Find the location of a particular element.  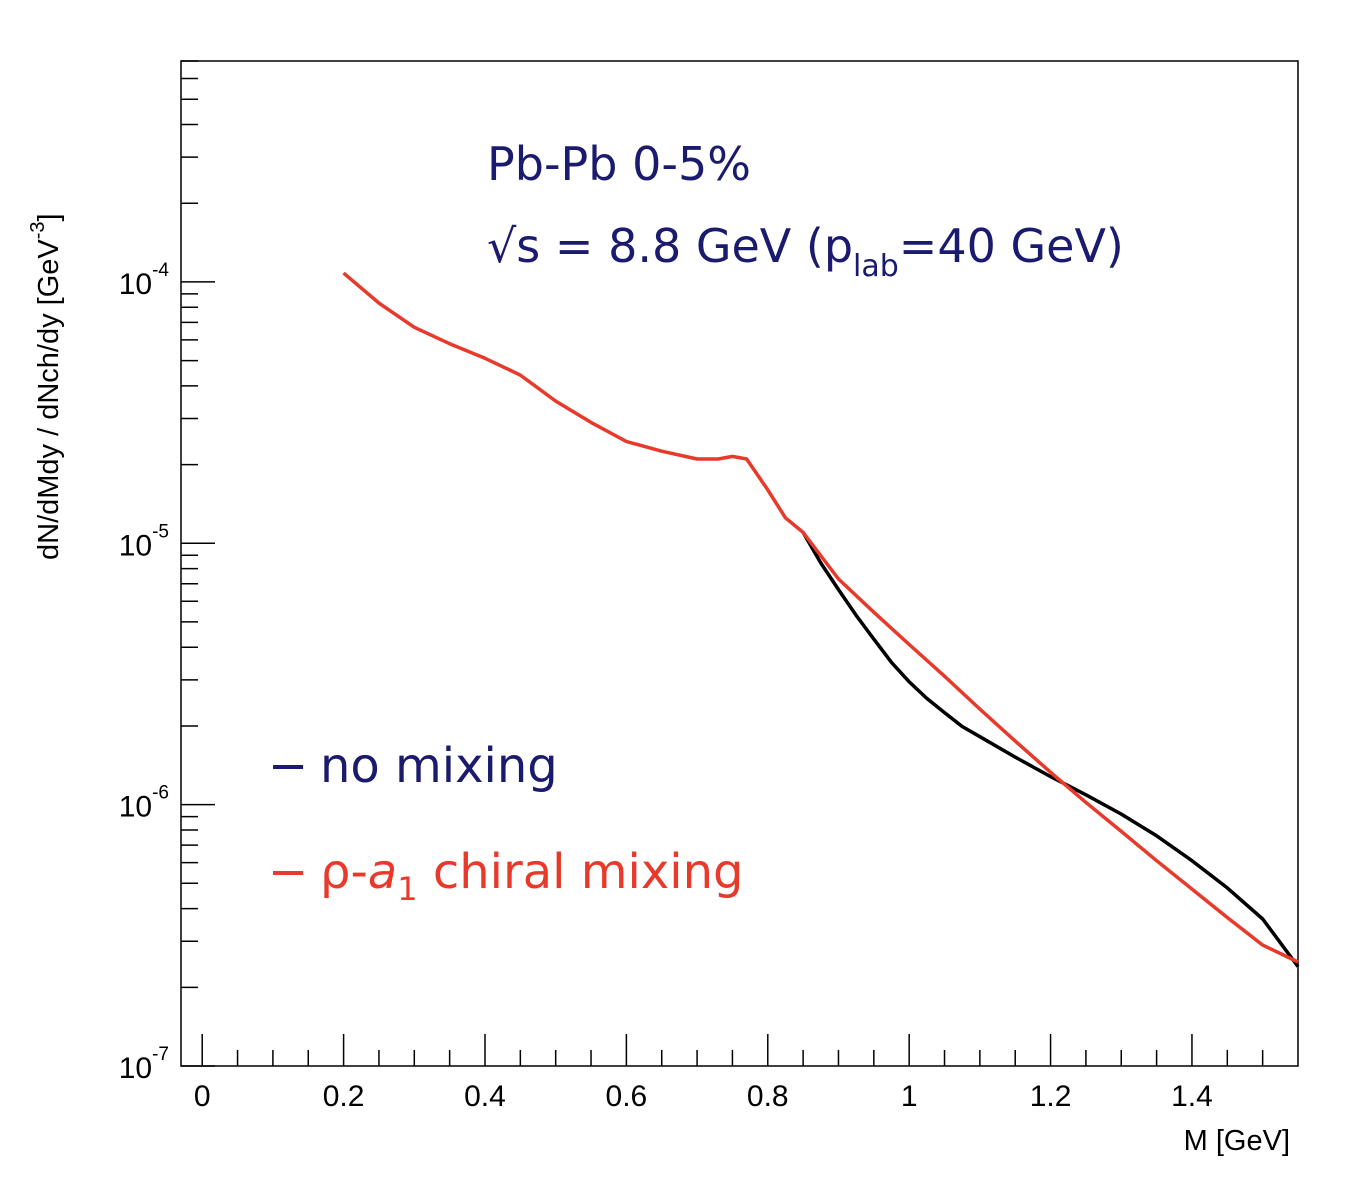

y-tick-exponent: -4 is located at coordinates (160, 270).